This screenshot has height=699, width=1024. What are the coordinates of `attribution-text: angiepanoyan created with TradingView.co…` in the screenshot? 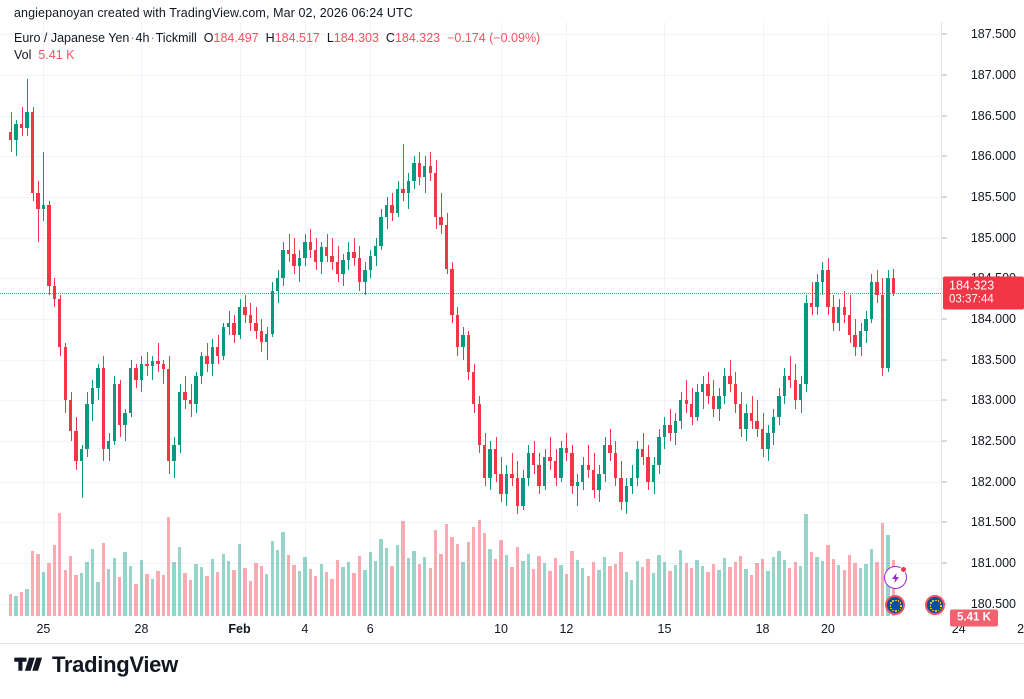 It's located at (213, 13).